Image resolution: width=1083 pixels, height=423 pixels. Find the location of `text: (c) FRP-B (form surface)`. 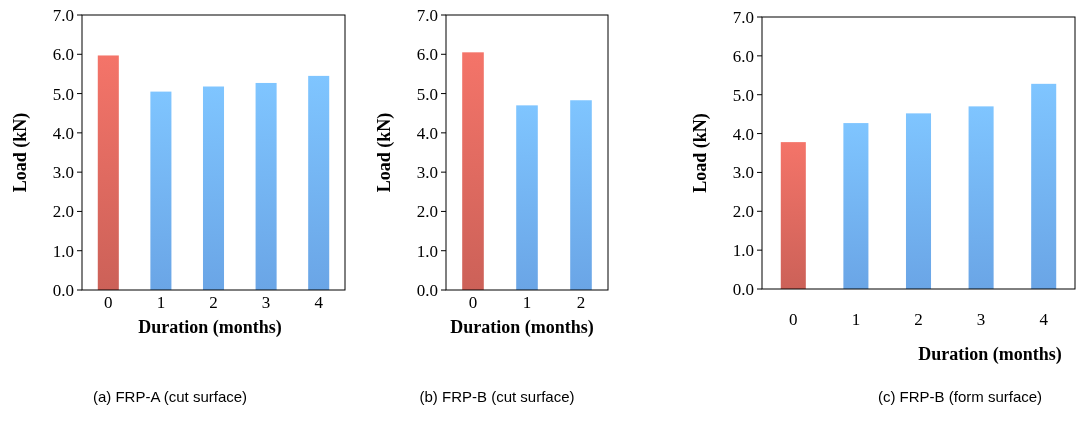

text: (c) FRP-B (form surface) is located at coordinates (960, 396).